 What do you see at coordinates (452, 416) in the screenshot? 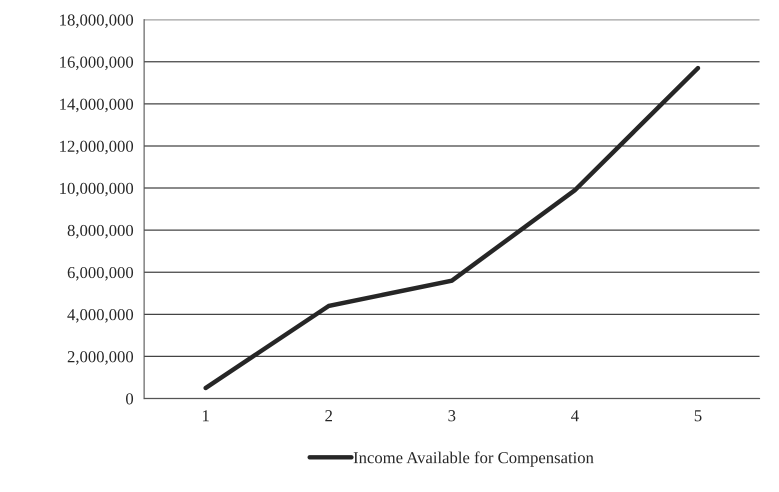
I see `x-tick-label: 3` at bounding box center [452, 416].